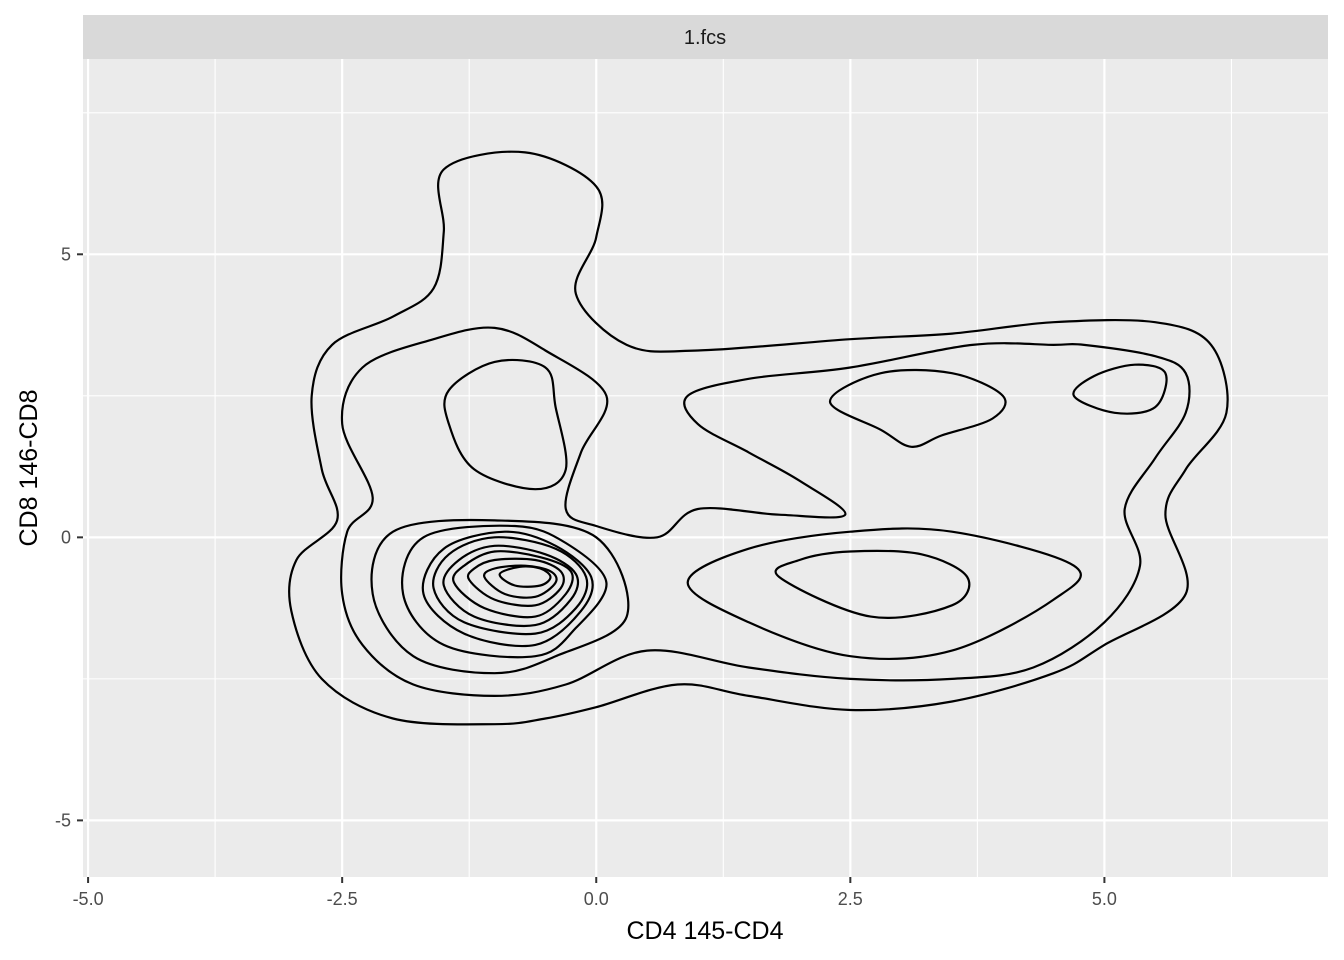 This screenshot has width=1344, height=960. I want to click on facet-strip, so click(705, 37).